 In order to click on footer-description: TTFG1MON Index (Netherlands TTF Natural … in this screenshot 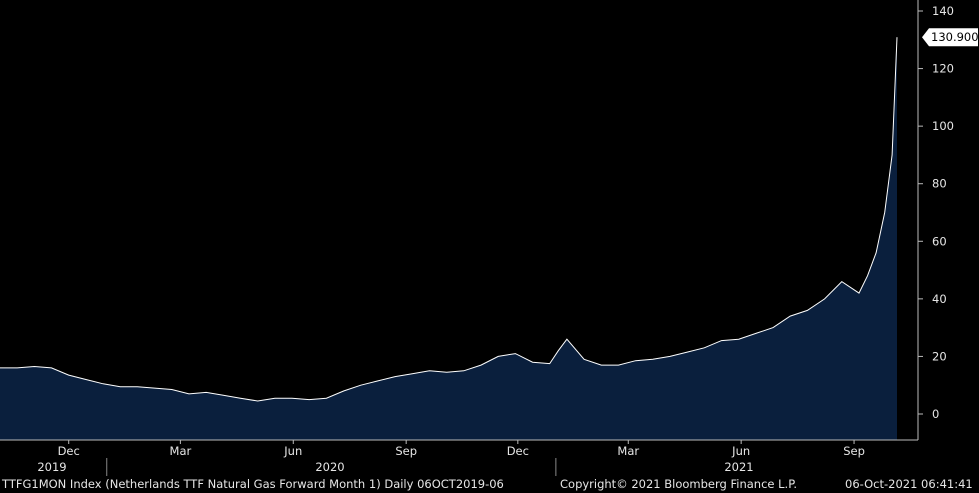, I will do `click(253, 484)`.